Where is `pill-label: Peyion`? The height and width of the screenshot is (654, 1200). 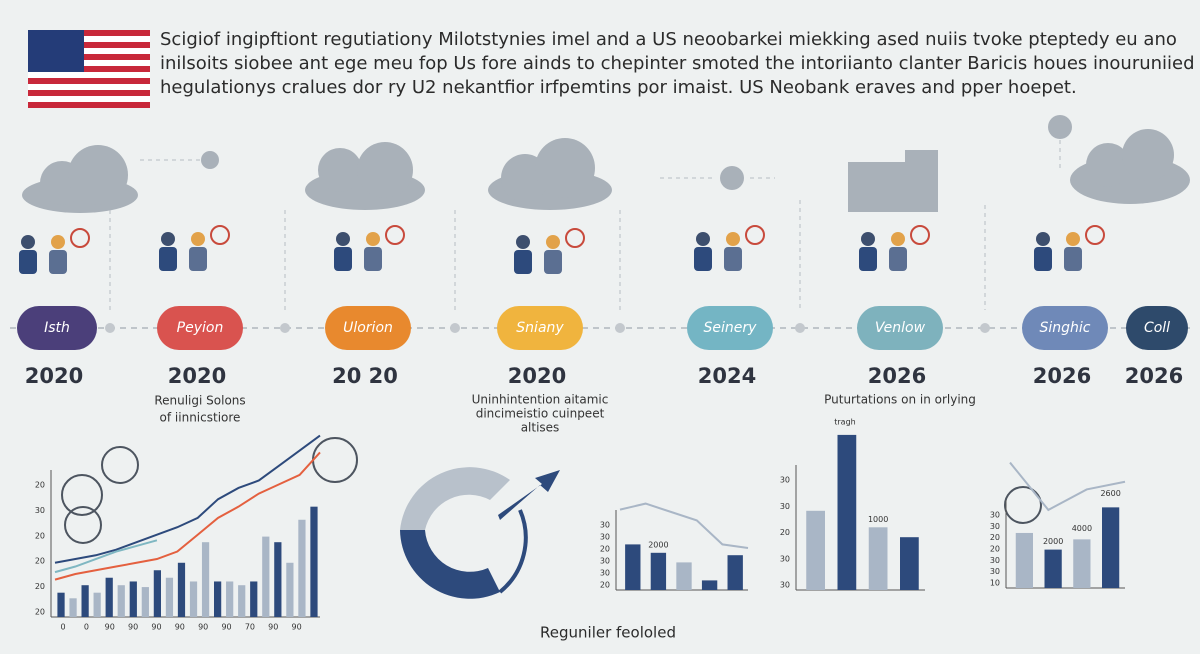 pill-label: Peyion is located at coordinates (200, 328).